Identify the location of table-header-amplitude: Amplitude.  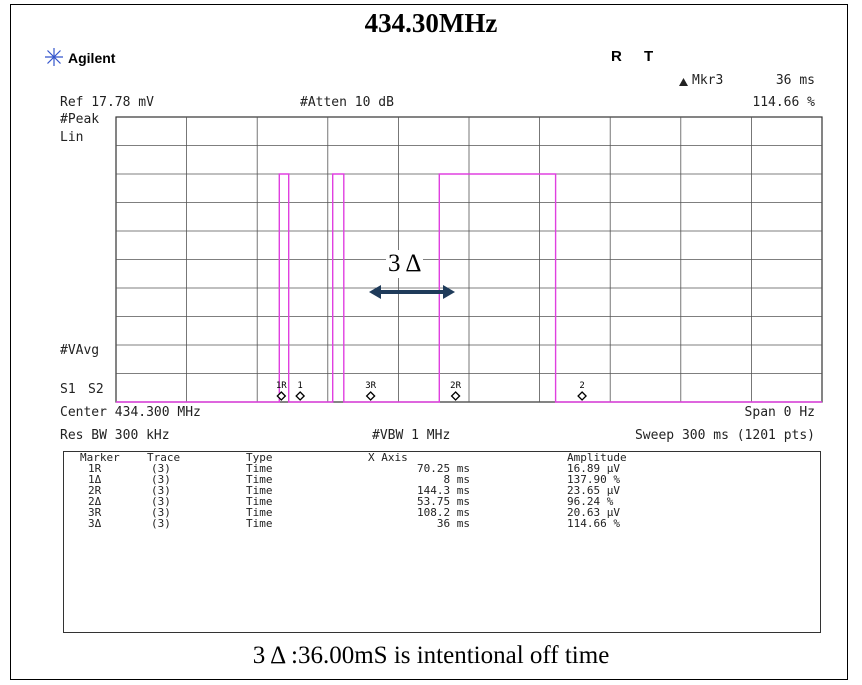
(597, 457).